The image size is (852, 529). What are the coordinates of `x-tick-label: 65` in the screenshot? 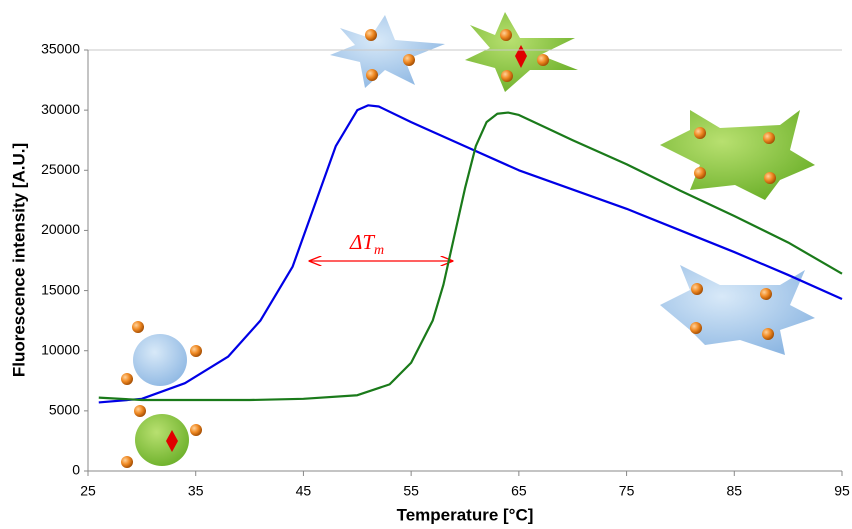 It's located at (519, 491).